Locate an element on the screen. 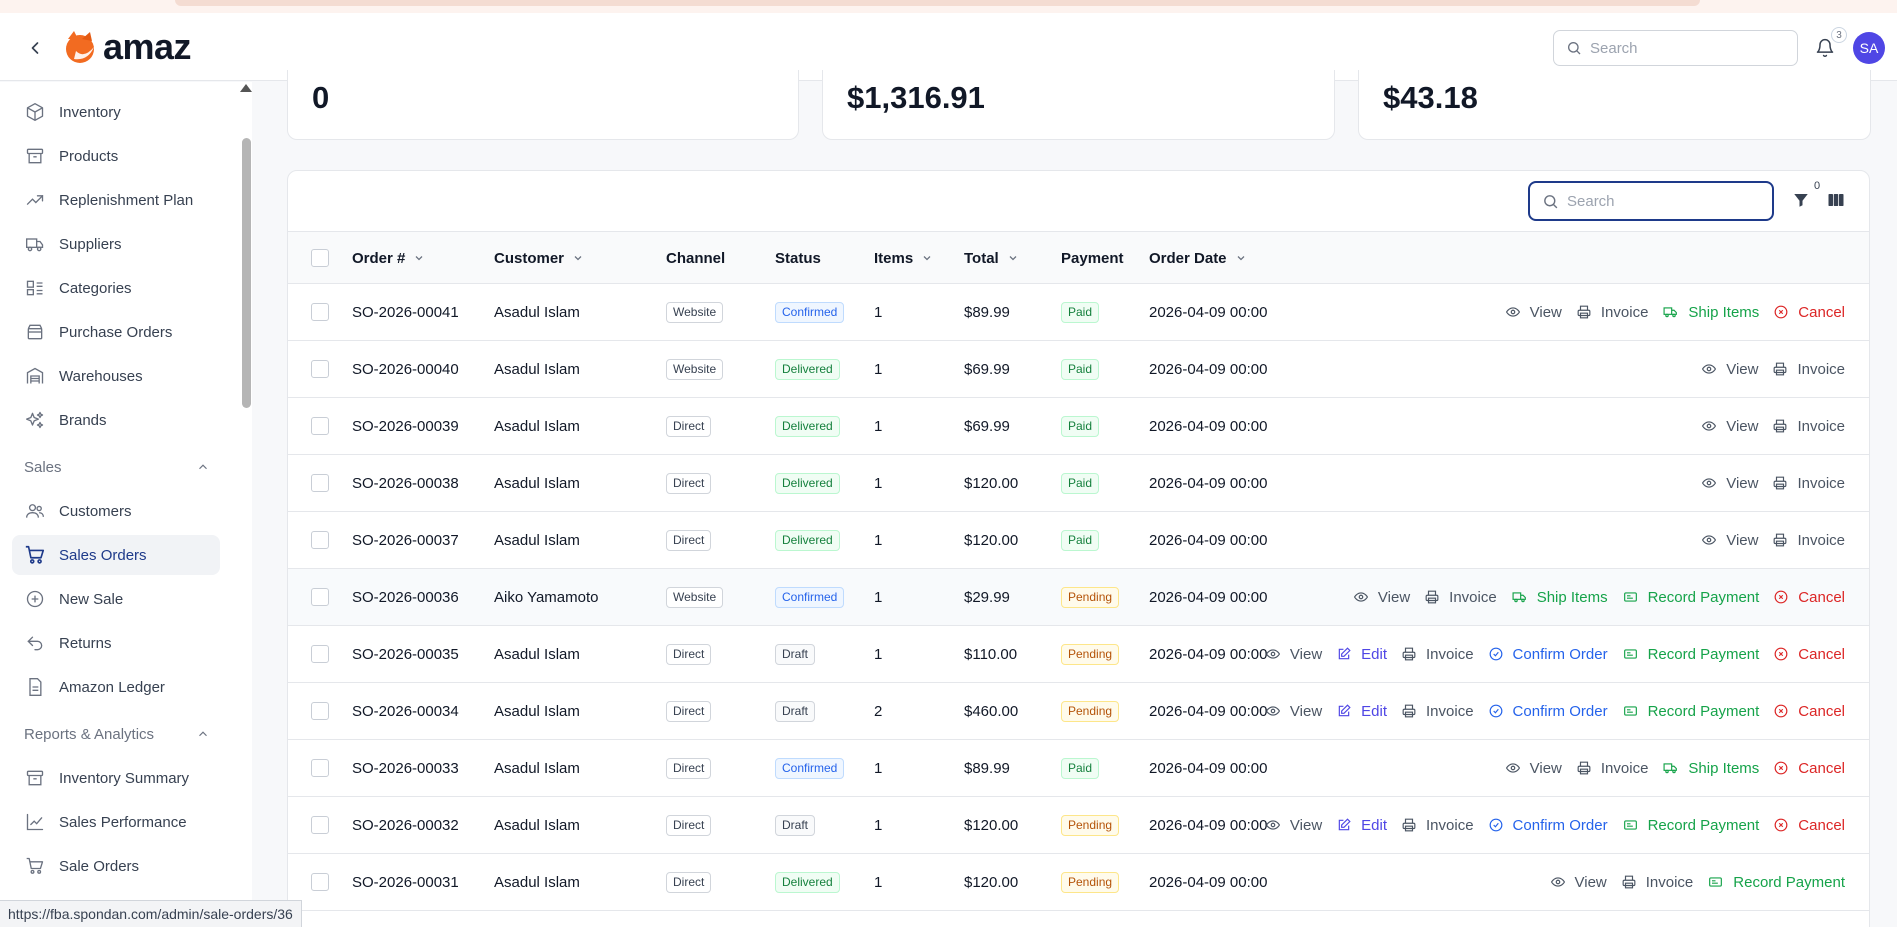 Image resolution: width=1897 pixels, height=927 pixels. order-number: SO-2026-00041 is located at coordinates (405, 312).